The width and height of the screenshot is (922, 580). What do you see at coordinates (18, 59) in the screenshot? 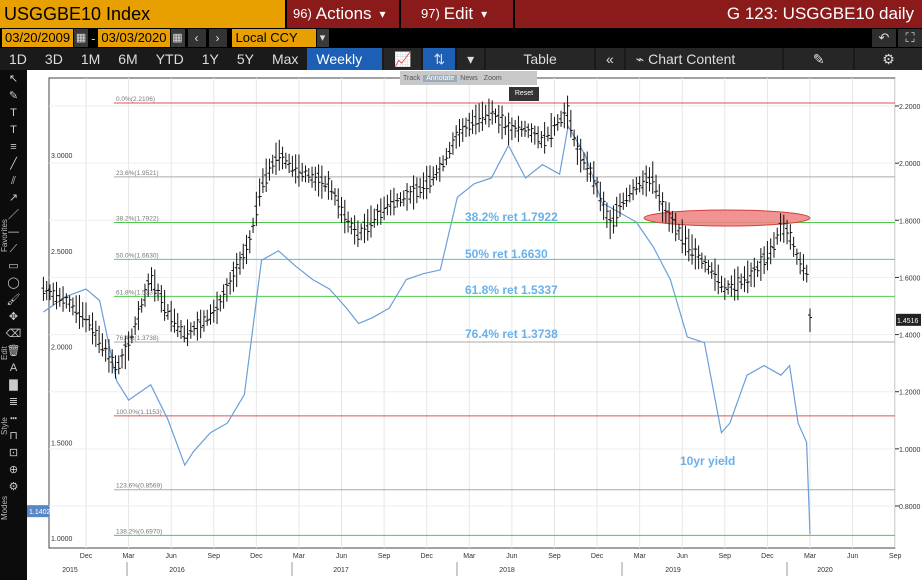
I see `period-1d: 1D` at bounding box center [18, 59].